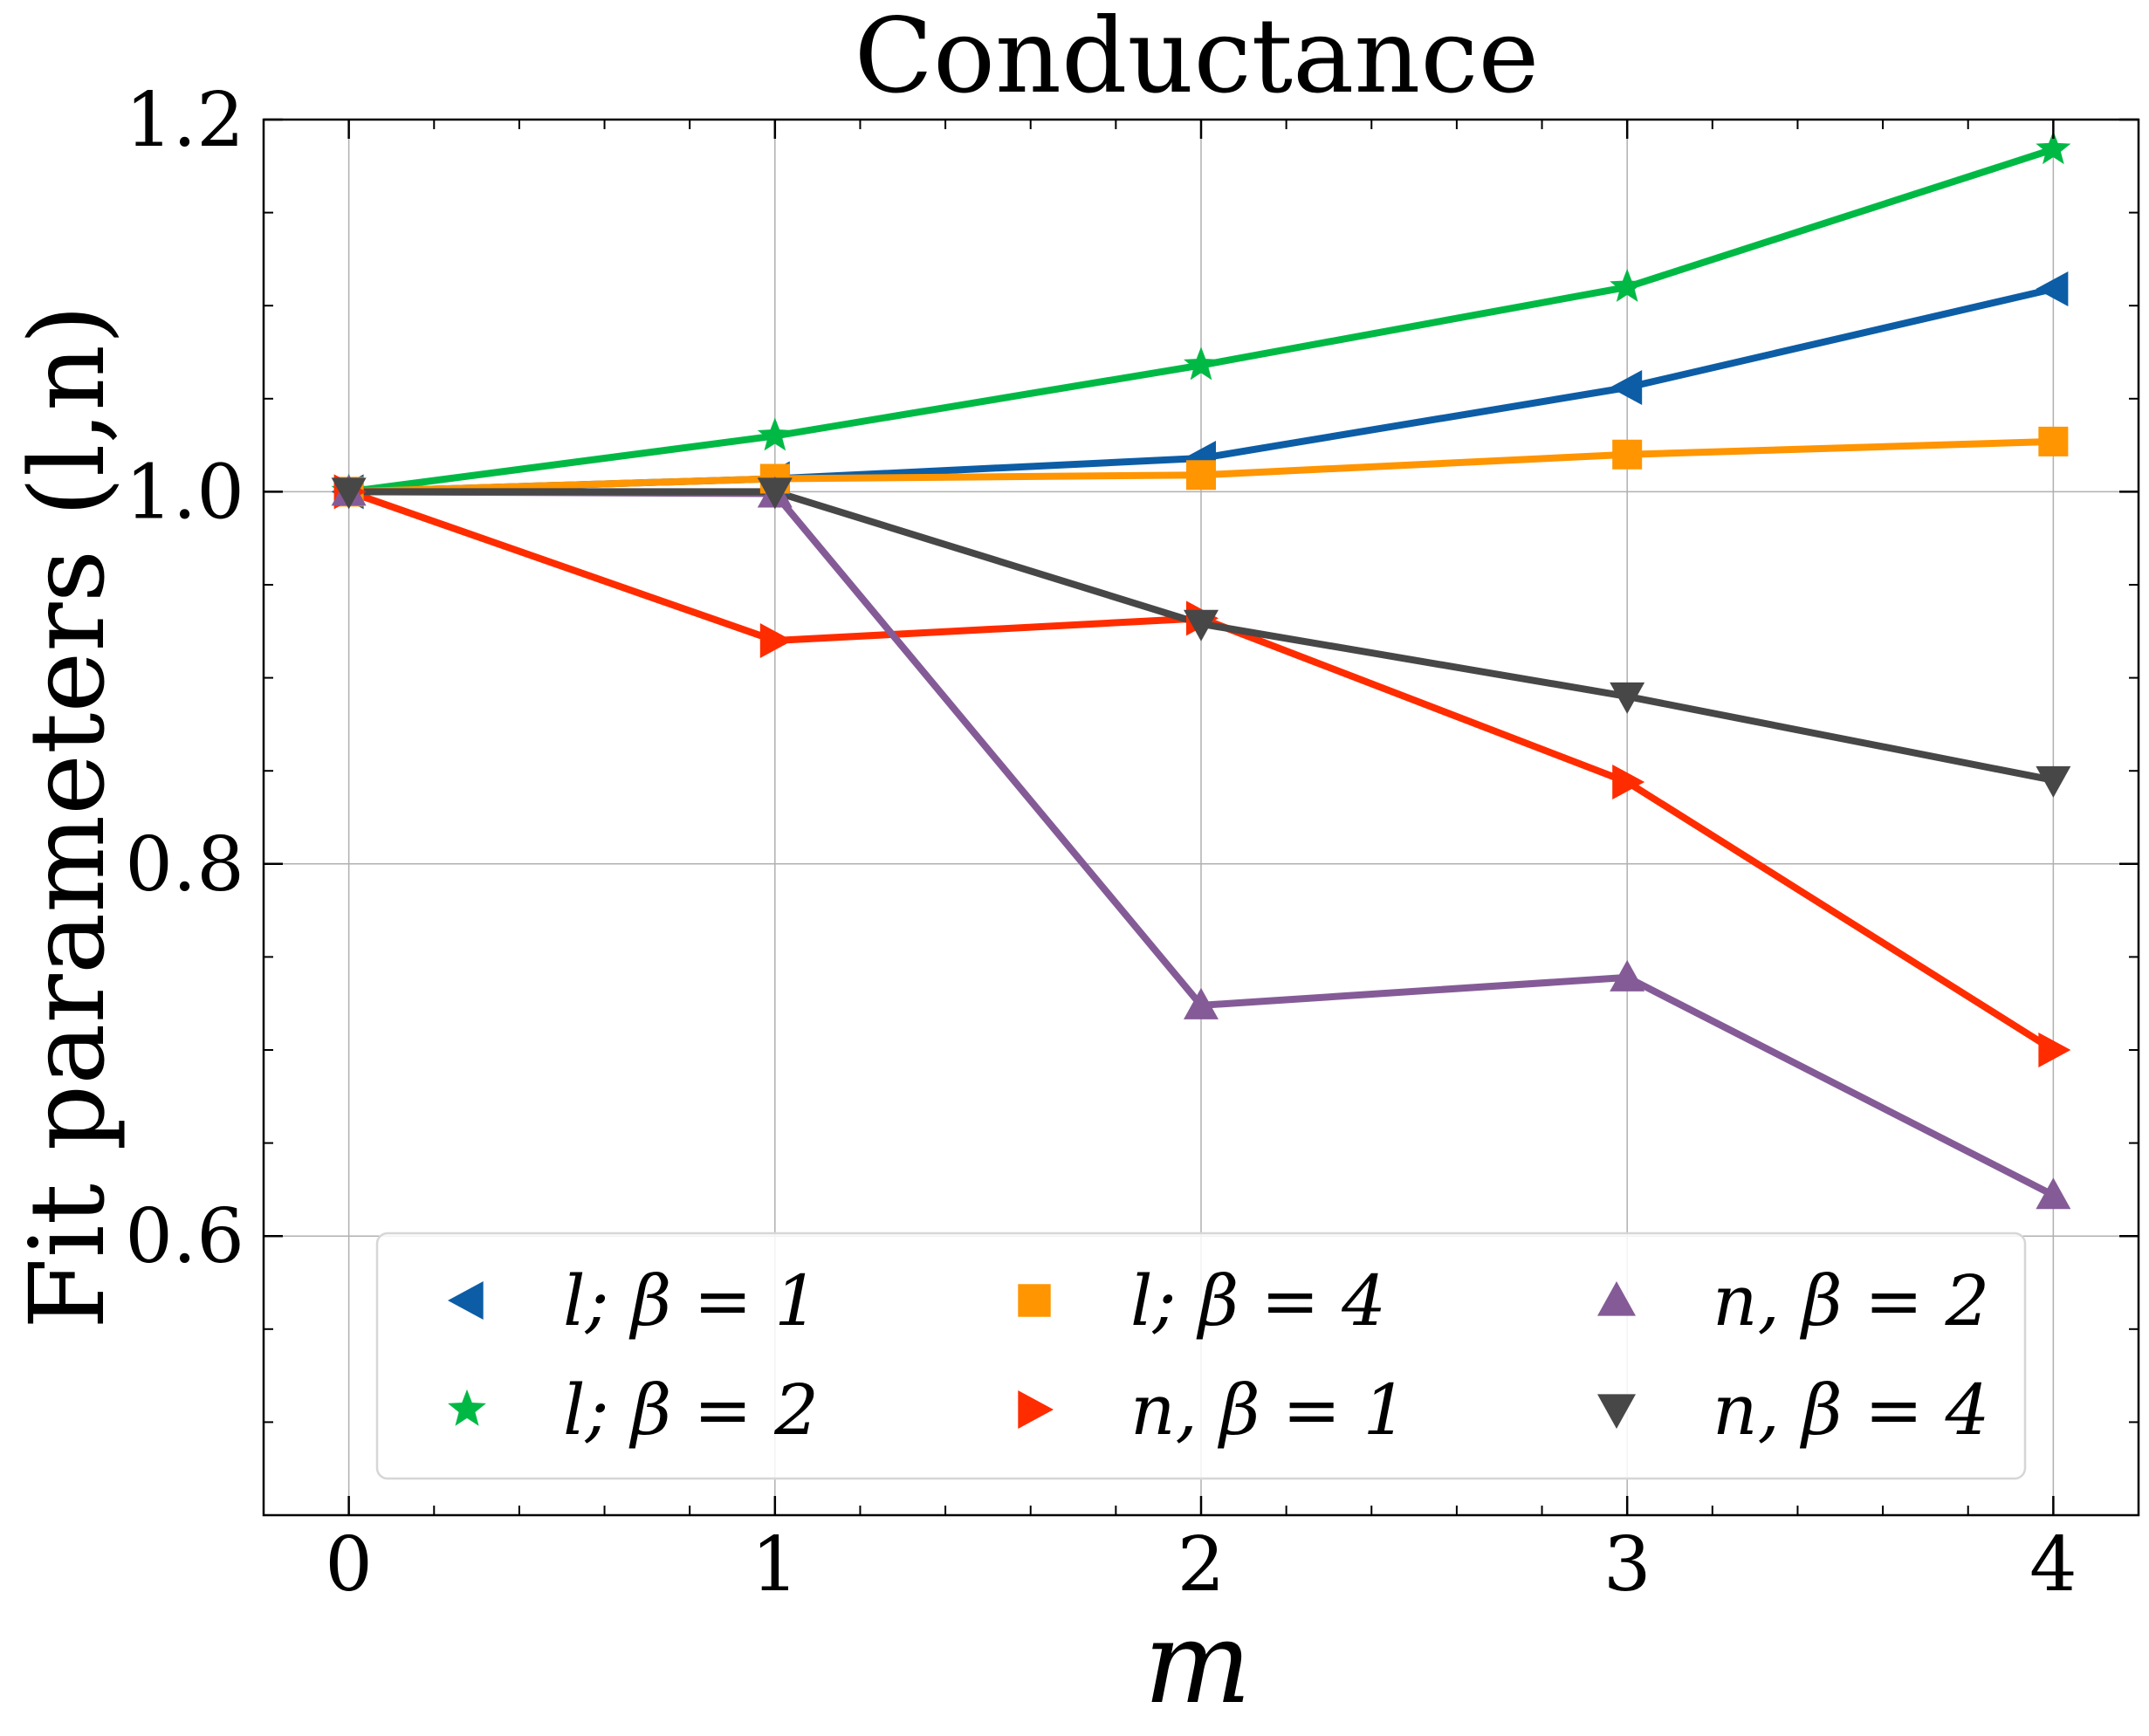  What do you see at coordinates (1627, 1565) in the screenshot?
I see `x-tick-label: 3` at bounding box center [1627, 1565].